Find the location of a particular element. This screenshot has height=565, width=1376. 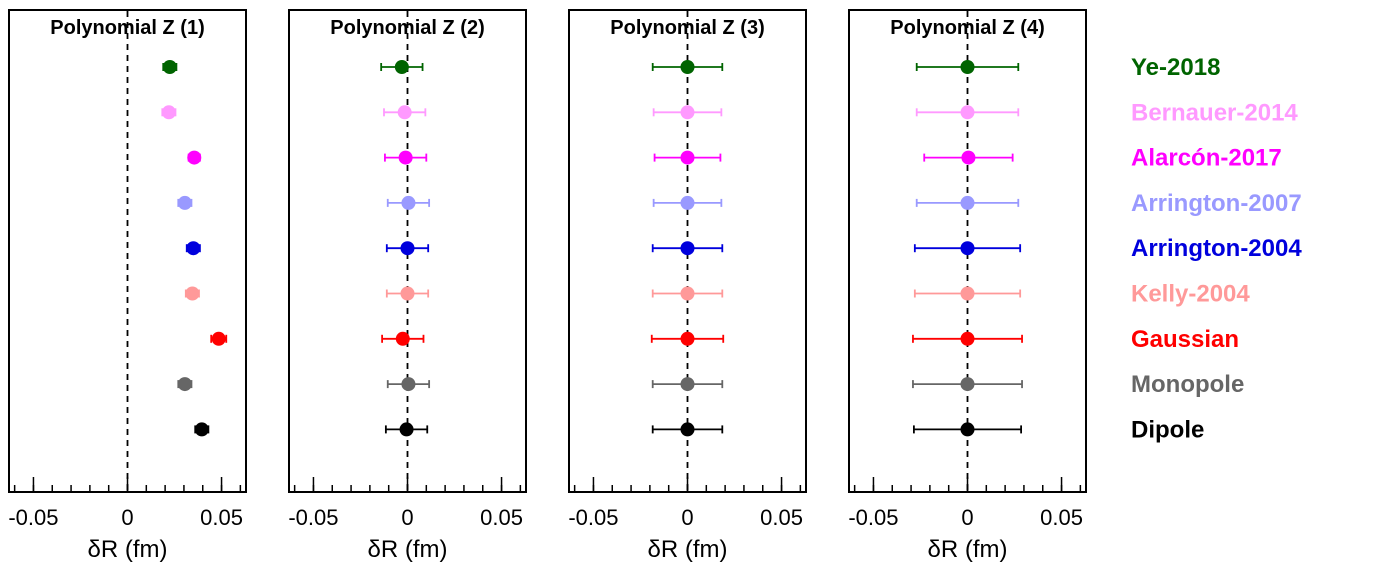

legend-entry: Bernauer-2014 is located at coordinates (1214, 112).